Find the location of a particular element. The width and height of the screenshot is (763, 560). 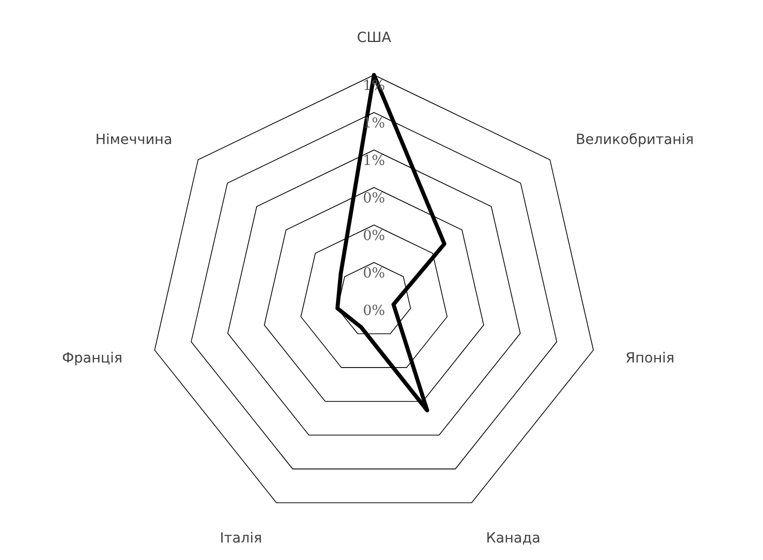

spoke-label: Канада is located at coordinates (513, 538).